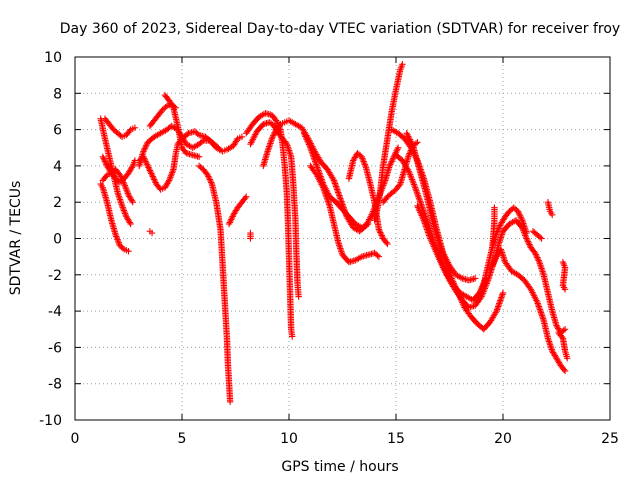 The image size is (640, 480). I want to click on x-tick-label: 10, so click(289, 439).